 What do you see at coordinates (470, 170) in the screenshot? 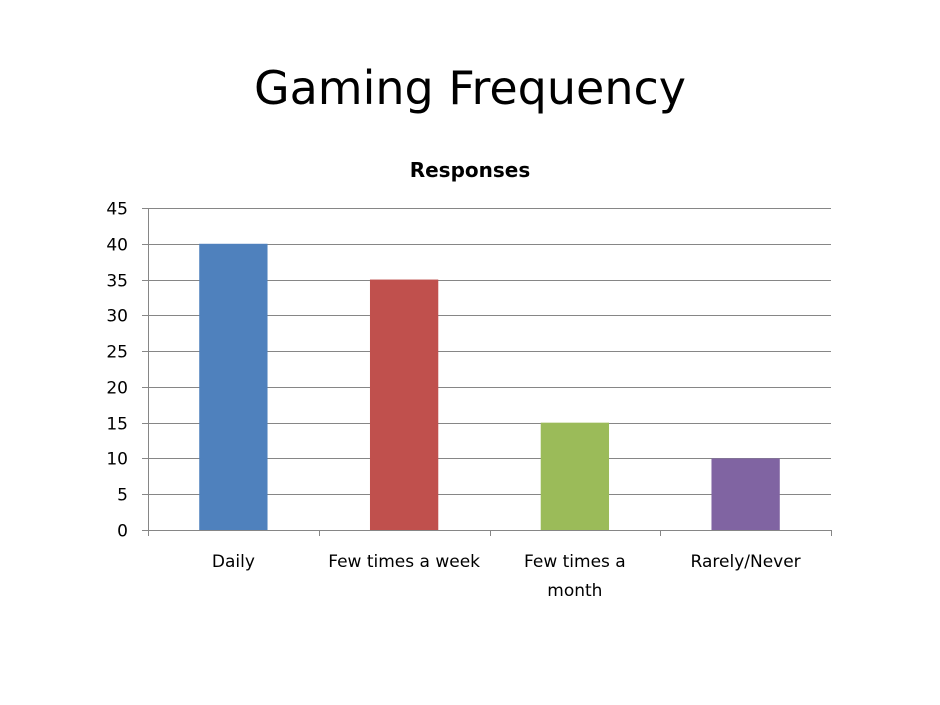
I see `chart-title: Responses` at bounding box center [470, 170].